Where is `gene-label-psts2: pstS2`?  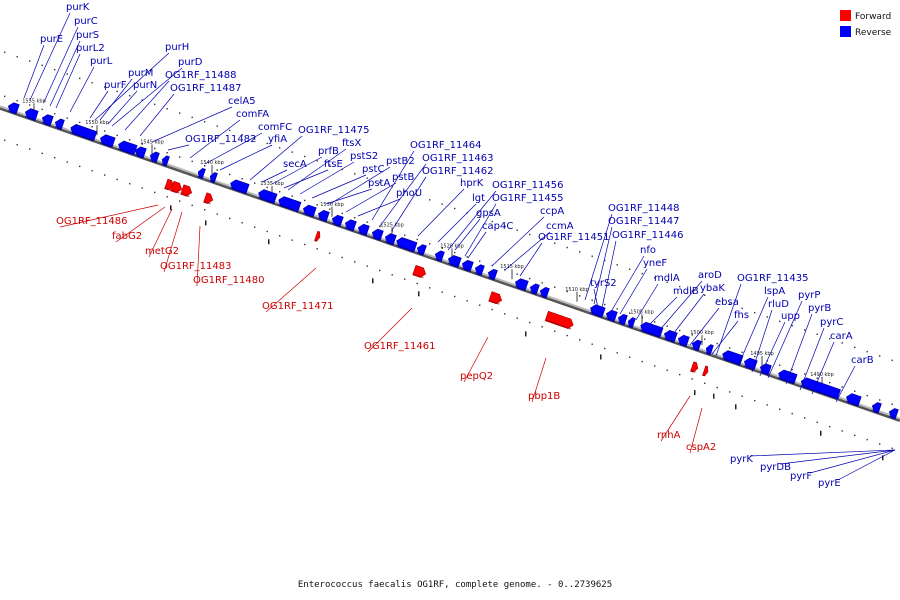
gene-label-psts2: pstS2 is located at coordinates (364, 156).